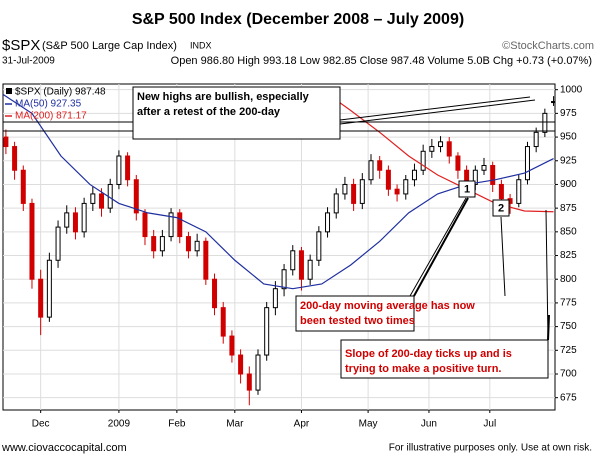 The height and width of the screenshot is (470, 597). What do you see at coordinates (223, 97) in the screenshot?
I see `annotation: New highs are bullish, especially` at bounding box center [223, 97].